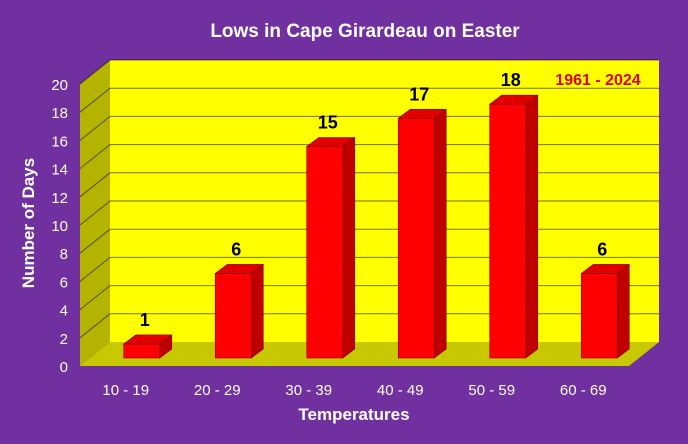 This screenshot has width=688, height=444. Describe the element at coordinates (583, 390) in the screenshot. I see `x-tick-label: 60 - 69` at that location.